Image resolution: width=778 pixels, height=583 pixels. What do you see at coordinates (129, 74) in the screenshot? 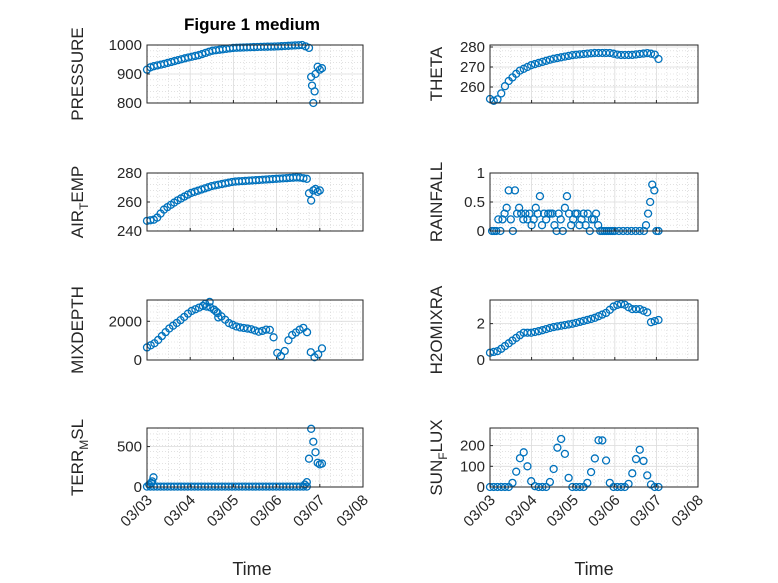
I see `y-tick-label: 900` at bounding box center [129, 74].